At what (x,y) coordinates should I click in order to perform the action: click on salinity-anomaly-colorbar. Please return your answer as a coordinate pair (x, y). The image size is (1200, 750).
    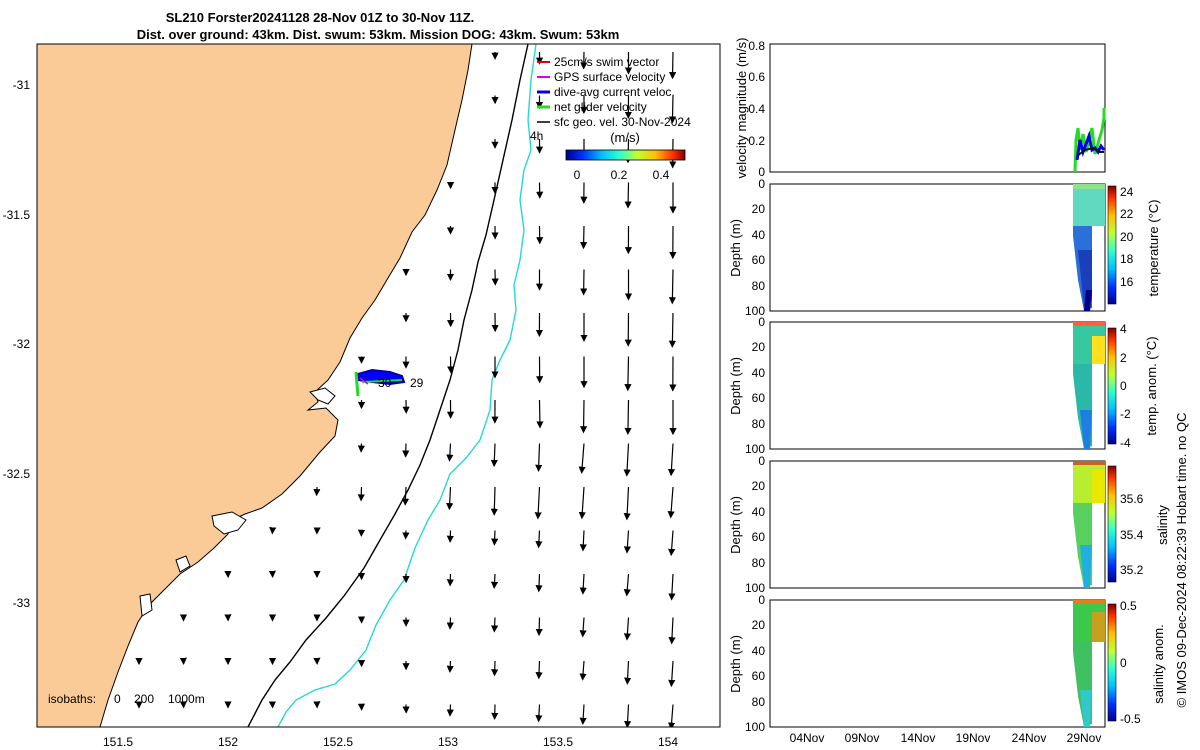
    Looking at the image, I should click on (1112, 662).